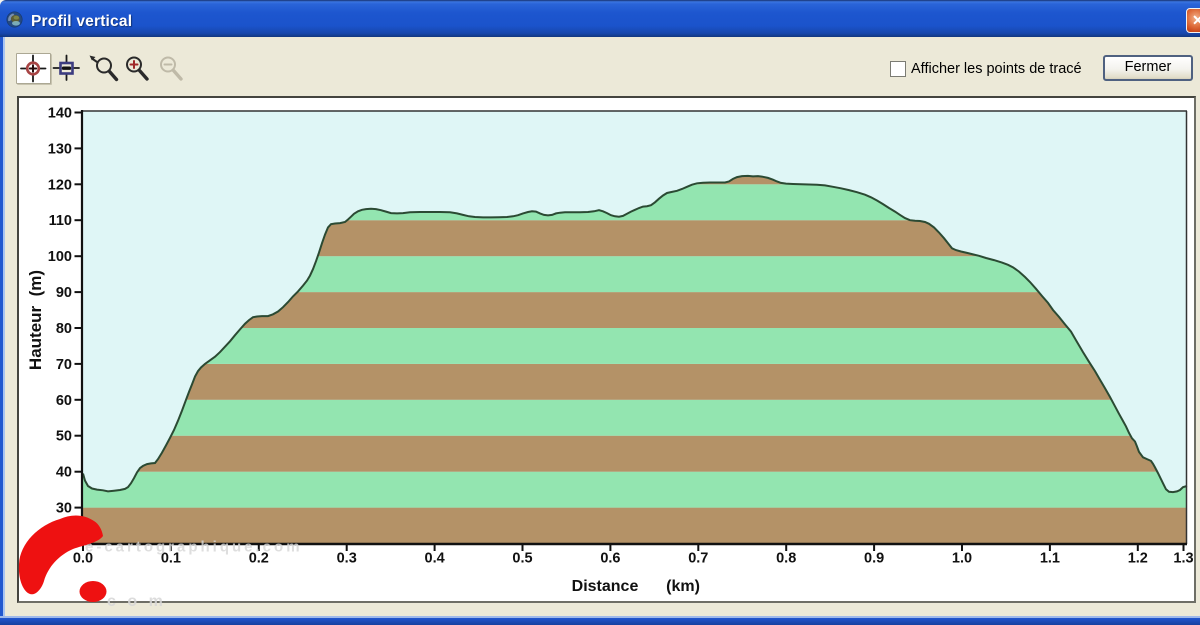  I want to click on svg-text: 1.2, so click(1138, 559).